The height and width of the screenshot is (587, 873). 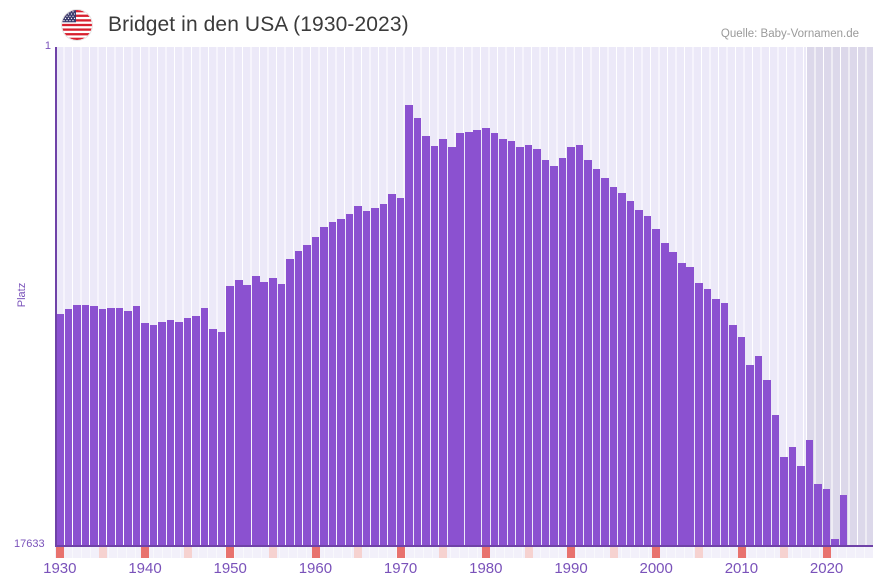 What do you see at coordinates (460, 339) in the screenshot?
I see `bar-1977` at bounding box center [460, 339].